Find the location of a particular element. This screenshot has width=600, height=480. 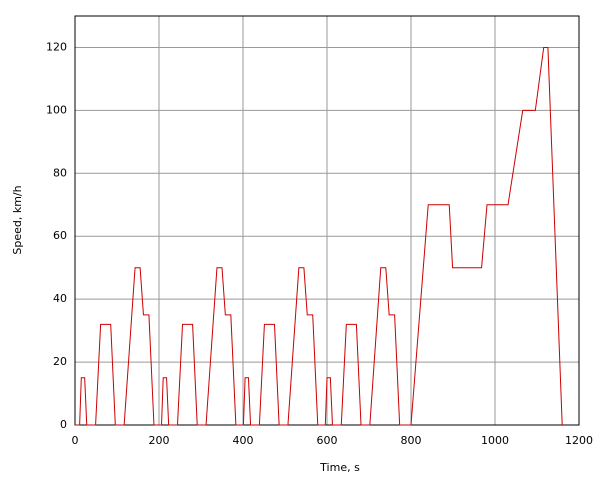

x-axis-label: Time, s is located at coordinates (339, 467).